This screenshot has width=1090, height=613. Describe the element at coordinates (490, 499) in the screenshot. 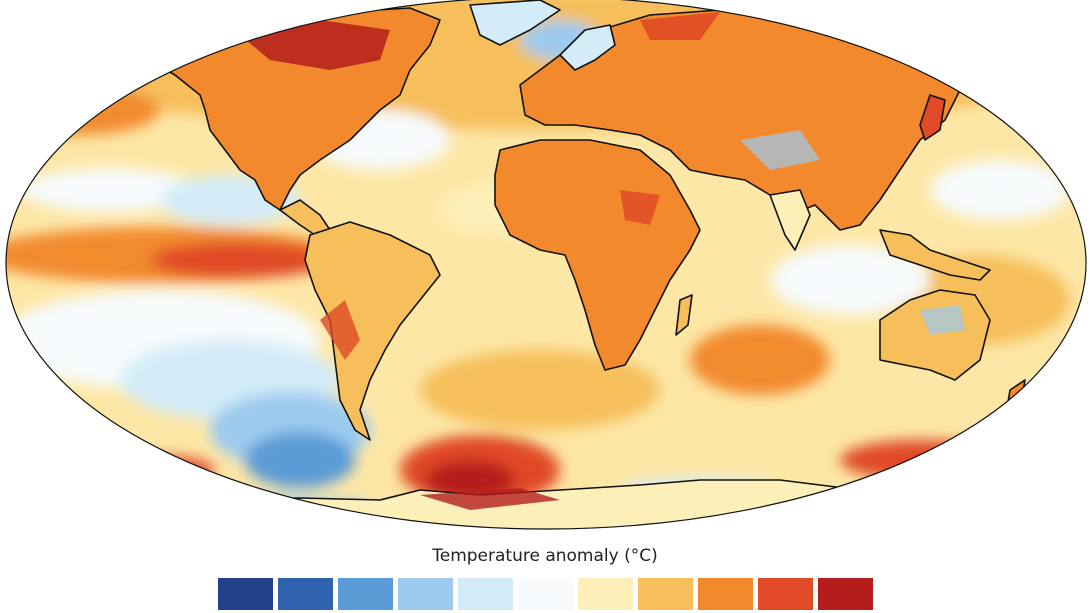

I see `antarctica-hotspot` at that location.